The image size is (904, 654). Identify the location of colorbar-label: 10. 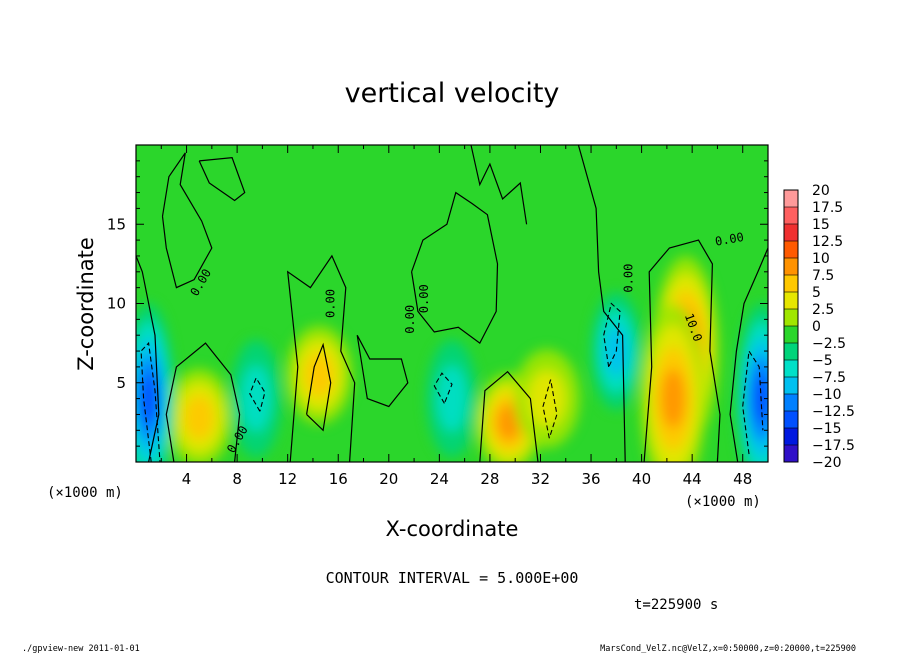
(821, 259).